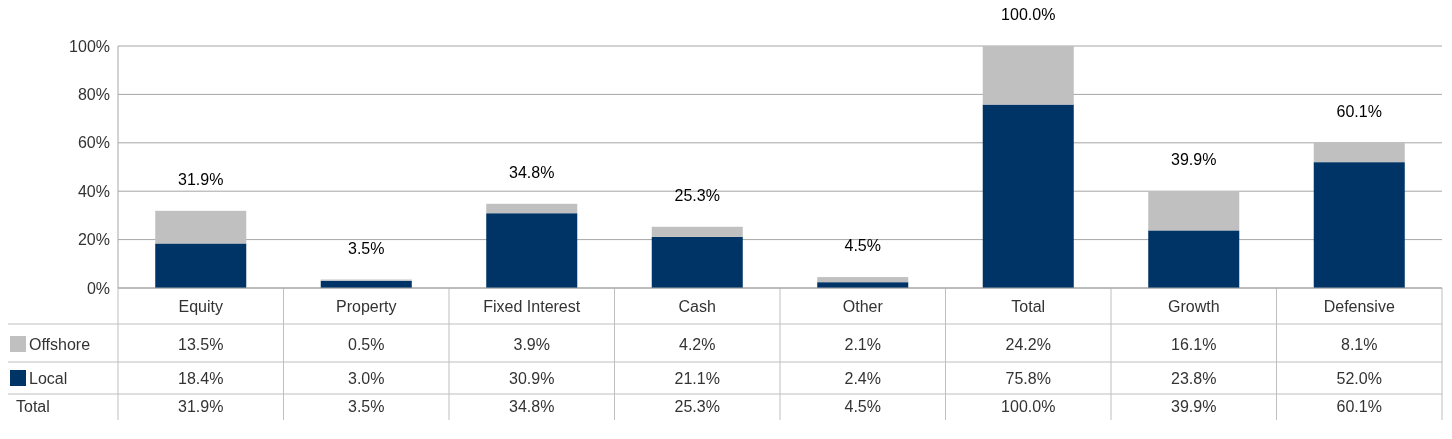  What do you see at coordinates (48, 378) in the screenshot?
I see `legend-label: Local` at bounding box center [48, 378].